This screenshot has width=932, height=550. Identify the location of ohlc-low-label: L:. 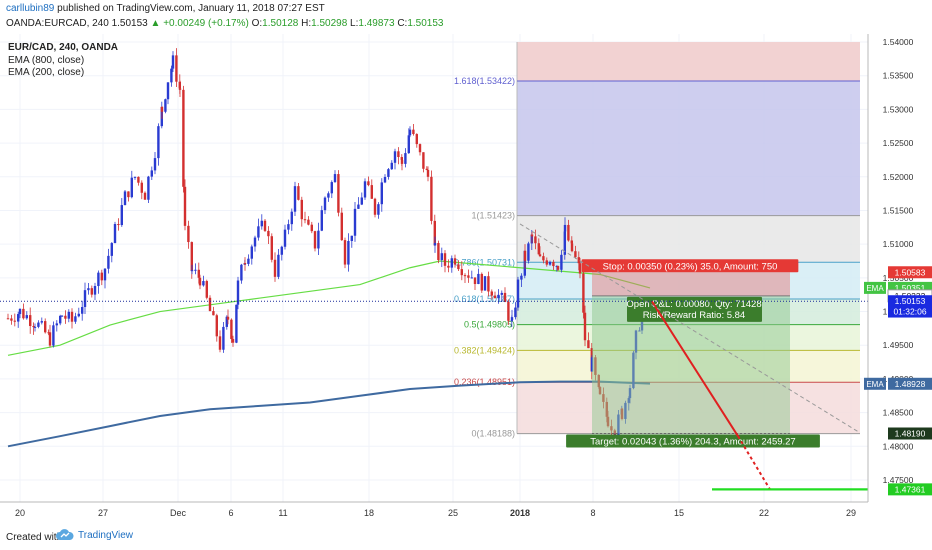
(354, 23).